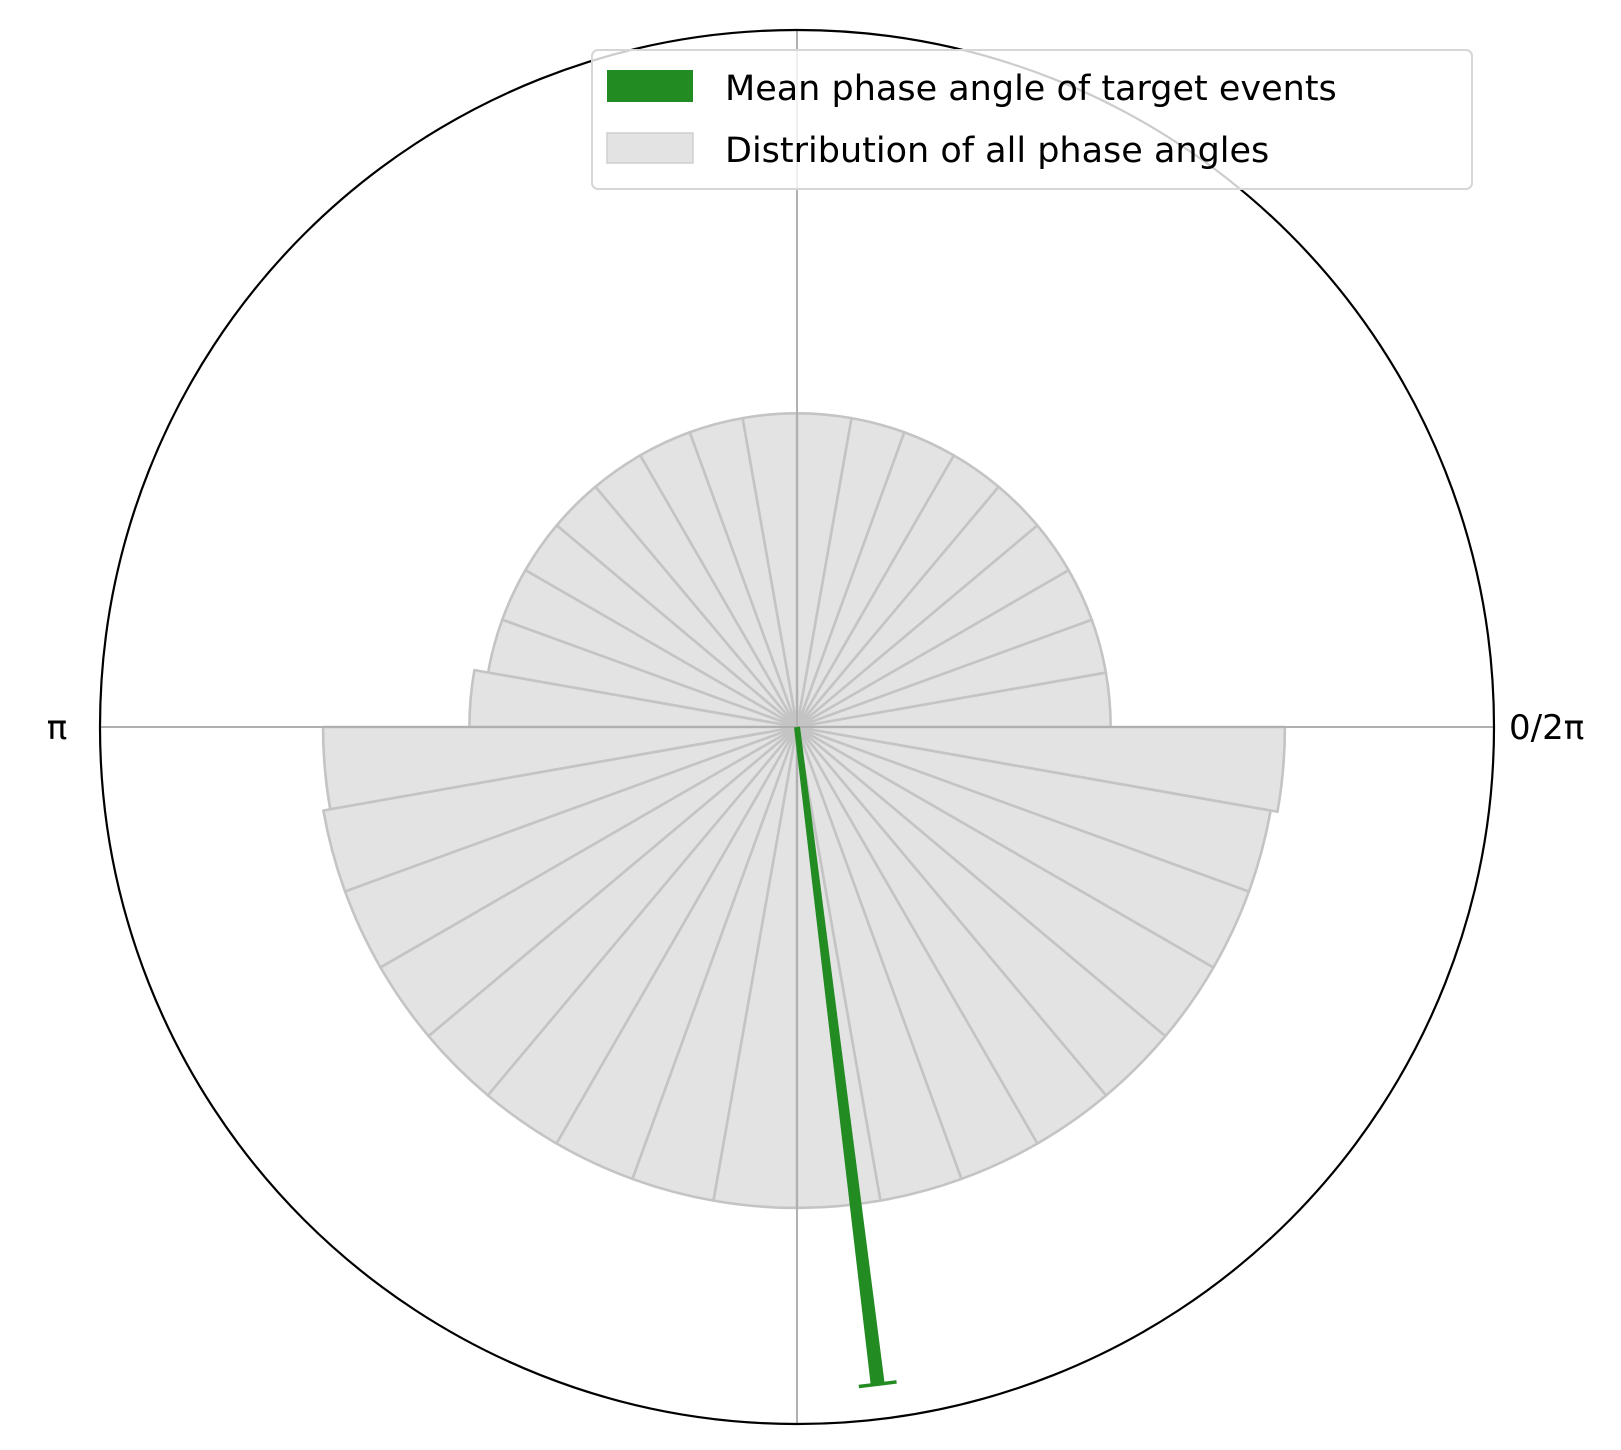 This screenshot has width=1621, height=1450. I want to click on mean-vector-cap, so click(877, 1384).